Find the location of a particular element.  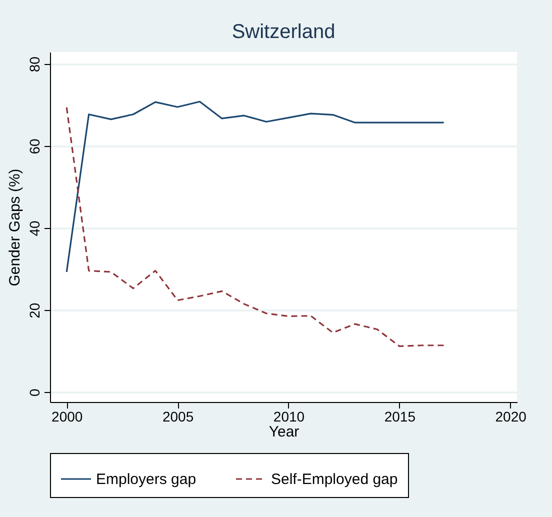

y-tick-label: 0 is located at coordinates (34, 392).